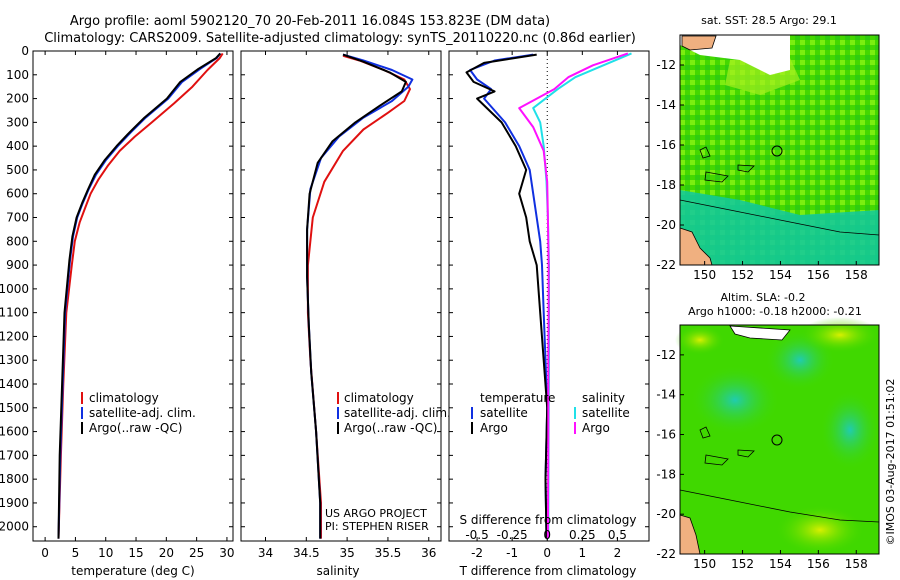 The width and height of the screenshot is (900, 580). What do you see at coordinates (105, 553) in the screenshot?
I see `x-tick-label: 10` at bounding box center [105, 553].